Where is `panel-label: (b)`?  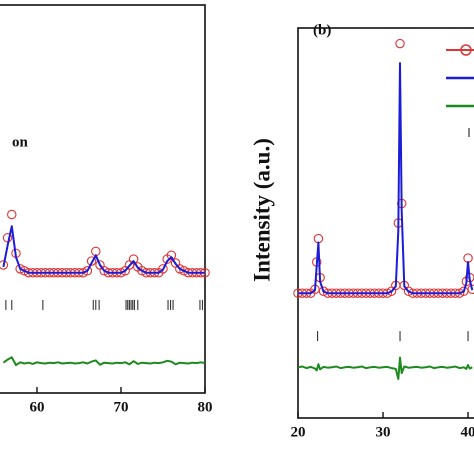 panel-label: (b) is located at coordinates (322, 30).